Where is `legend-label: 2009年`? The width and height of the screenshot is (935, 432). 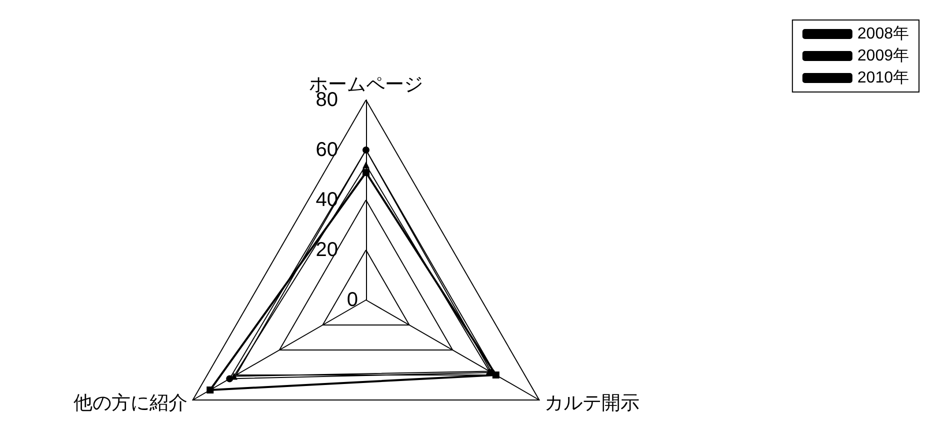
legend-label: 2009年 is located at coordinates (883, 56).